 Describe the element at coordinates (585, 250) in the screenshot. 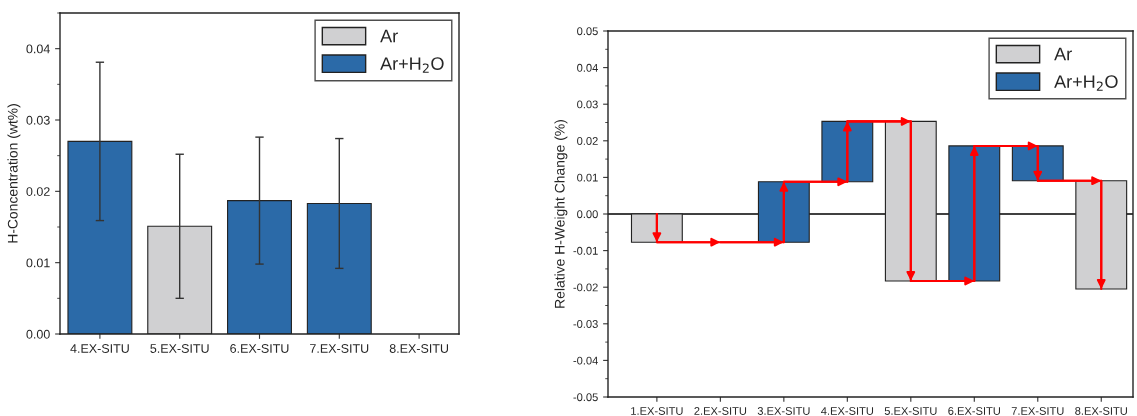

I see `y-tick-label: -0.01` at that location.